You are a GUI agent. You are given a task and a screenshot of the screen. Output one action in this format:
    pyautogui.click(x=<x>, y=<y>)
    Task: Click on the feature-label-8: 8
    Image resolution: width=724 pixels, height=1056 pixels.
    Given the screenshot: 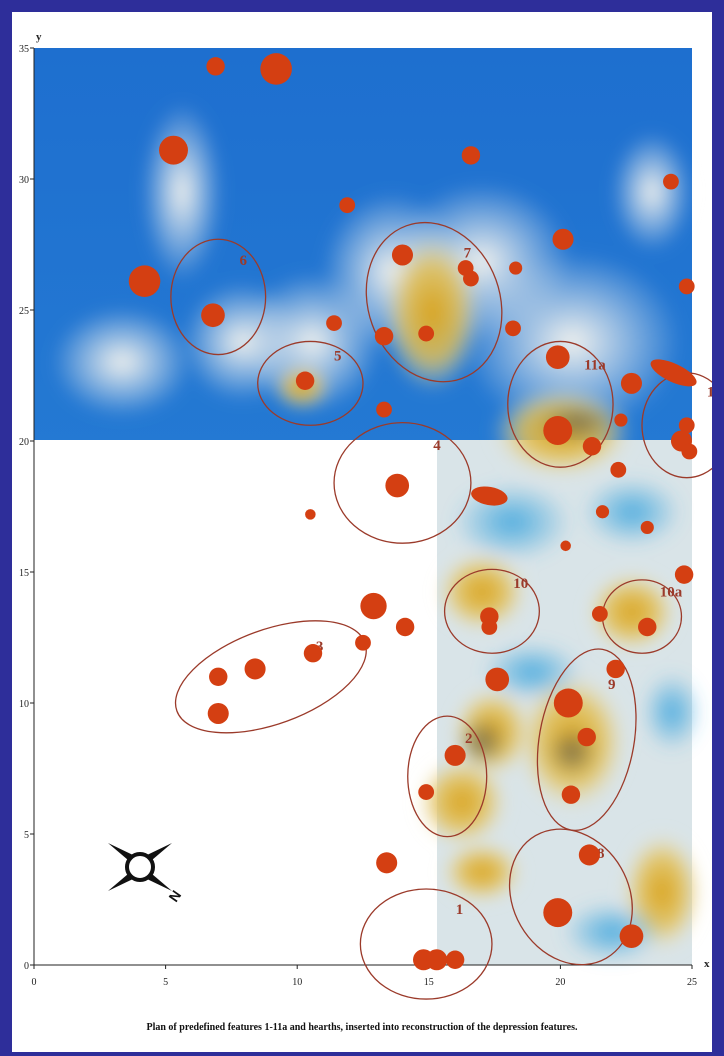 What is the action you would take?
    pyautogui.click(x=601, y=854)
    